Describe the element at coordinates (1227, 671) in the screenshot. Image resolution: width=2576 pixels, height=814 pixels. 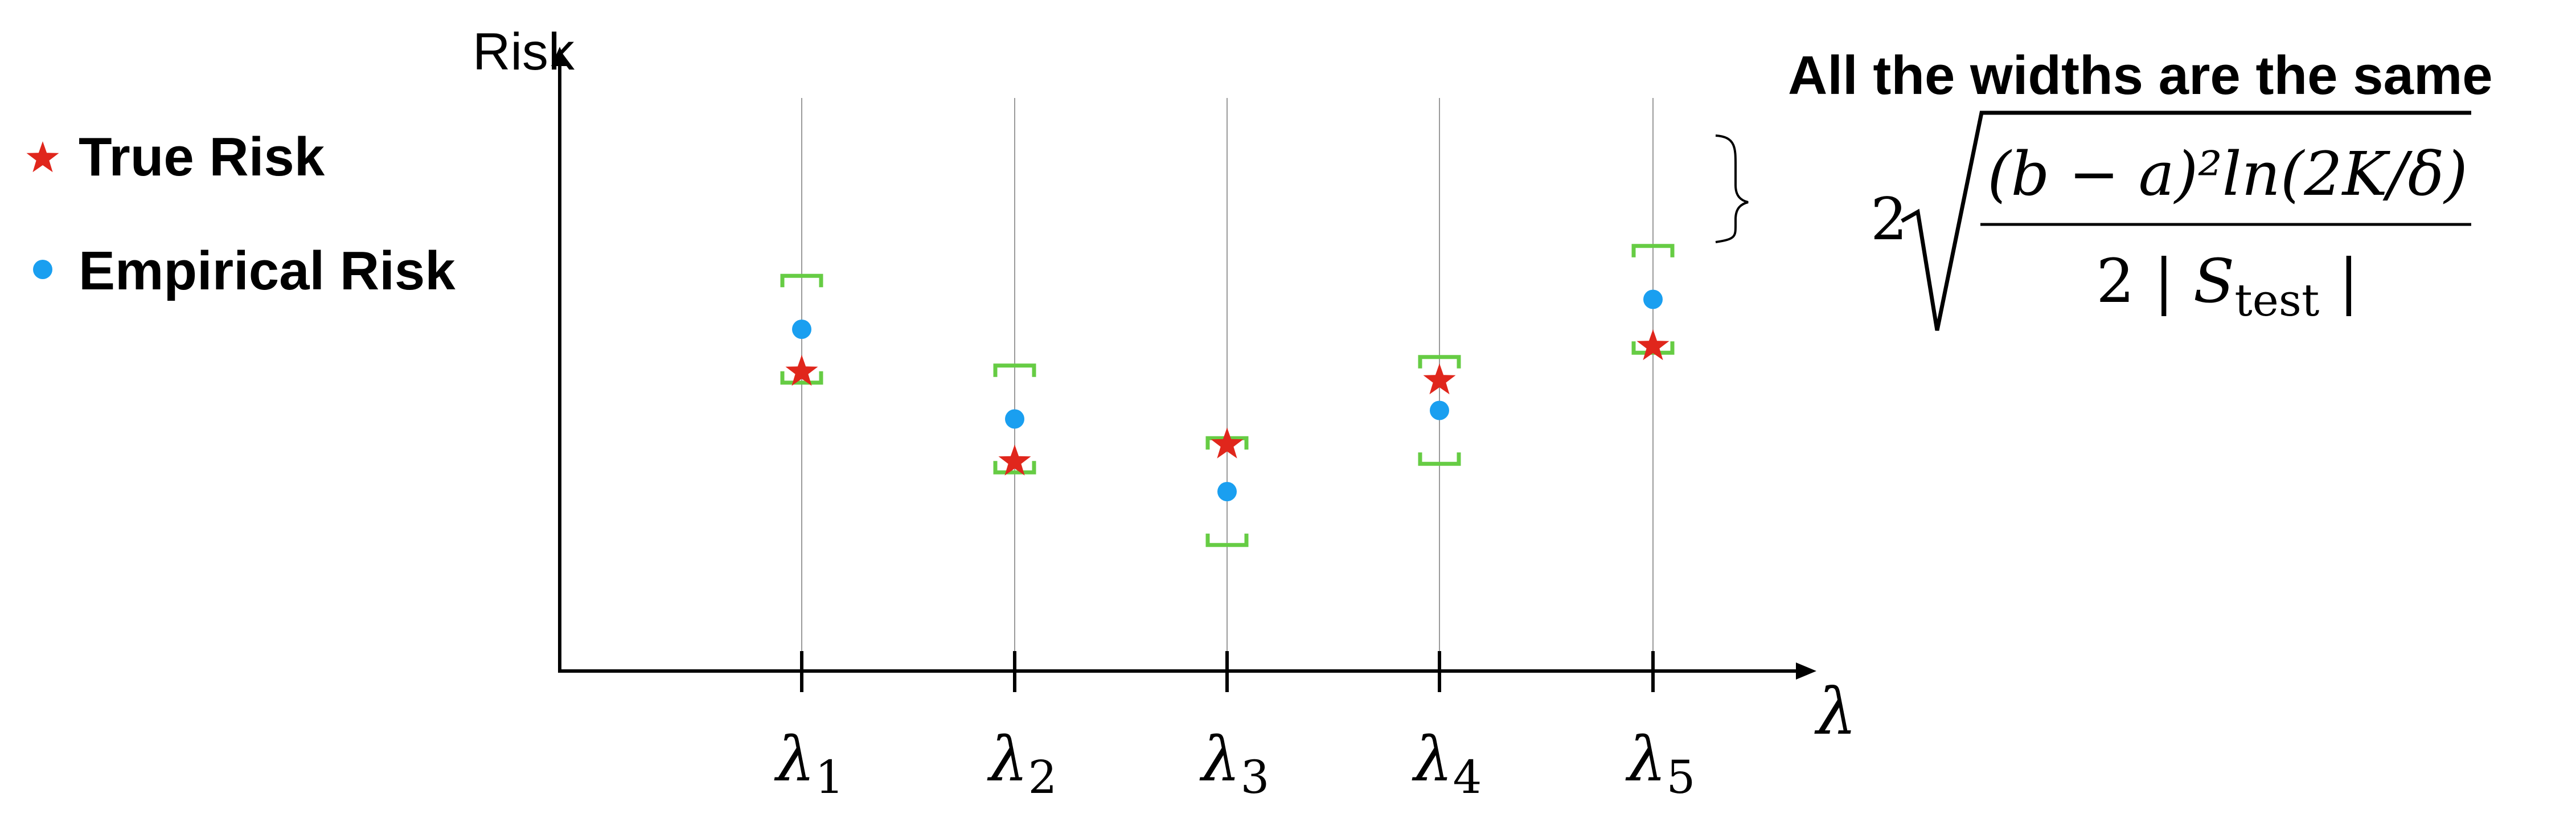
I see `x-ticks` at that location.